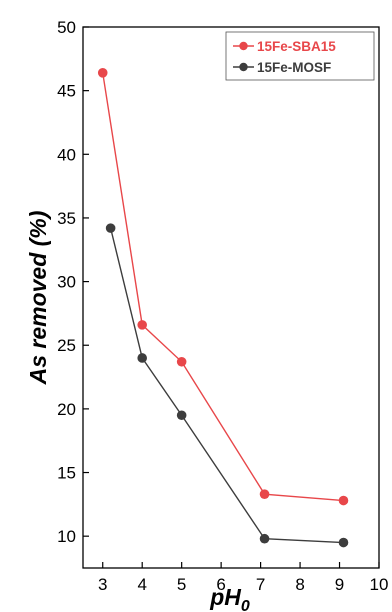 The height and width of the screenshot is (612, 392). What do you see at coordinates (379, 584) in the screenshot?
I see `x-tick-label: 10` at bounding box center [379, 584].